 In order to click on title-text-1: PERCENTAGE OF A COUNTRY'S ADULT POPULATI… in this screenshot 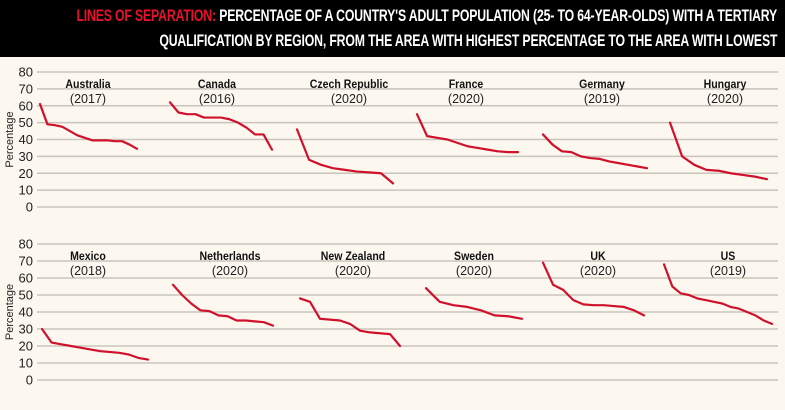, I will do `click(498, 15)`.